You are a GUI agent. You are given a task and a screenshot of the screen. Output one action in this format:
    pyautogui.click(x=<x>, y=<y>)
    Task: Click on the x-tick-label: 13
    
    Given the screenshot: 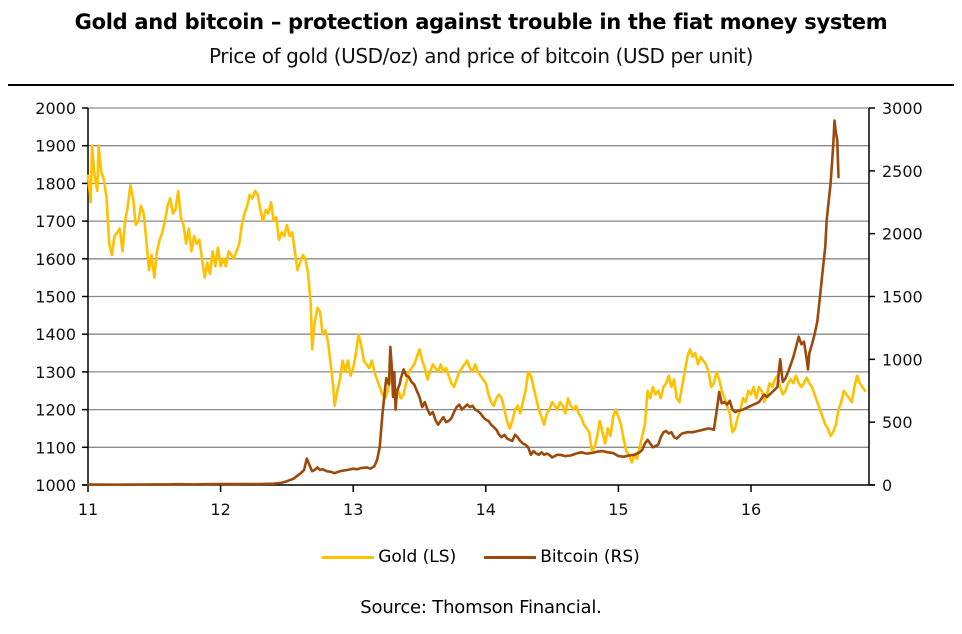 What is the action you would take?
    pyautogui.click(x=353, y=509)
    